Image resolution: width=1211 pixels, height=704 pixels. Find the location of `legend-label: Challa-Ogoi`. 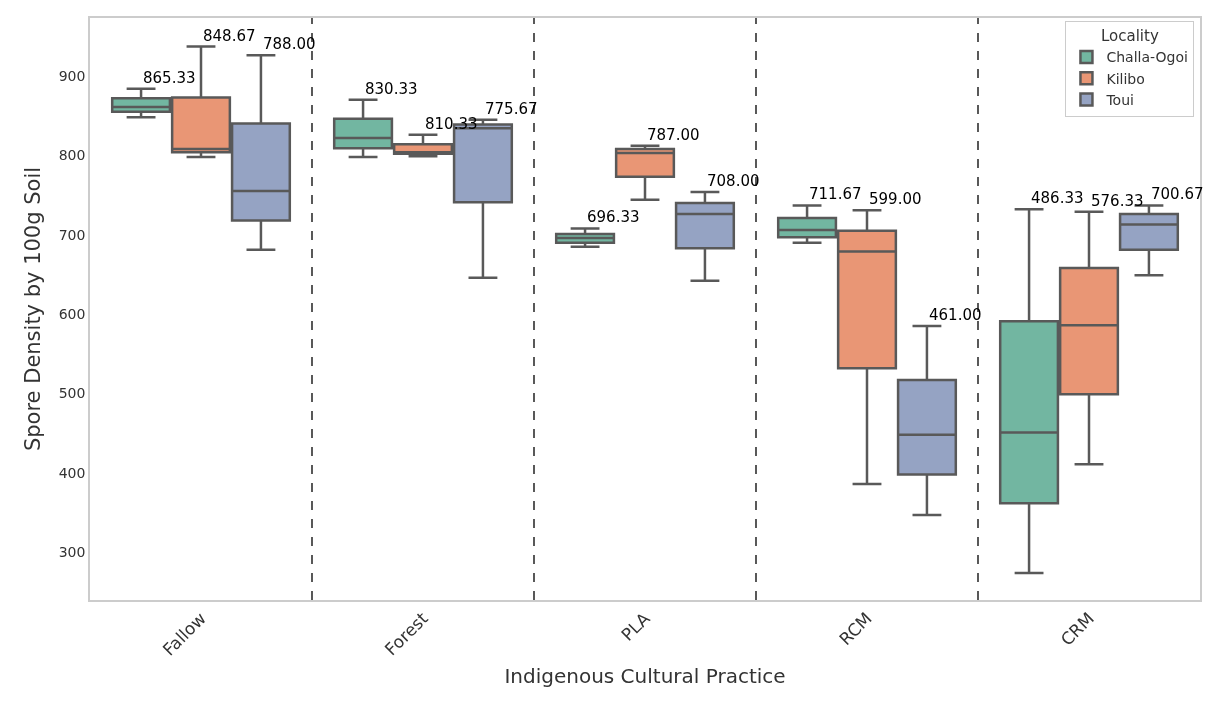

legend-label: Challa-Ogoi is located at coordinates (1147, 57).